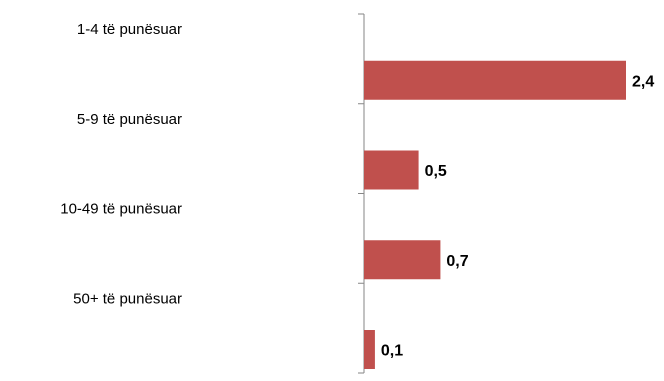 This screenshot has width=664, height=381. I want to click on axis-ticks, so click(361, 193).